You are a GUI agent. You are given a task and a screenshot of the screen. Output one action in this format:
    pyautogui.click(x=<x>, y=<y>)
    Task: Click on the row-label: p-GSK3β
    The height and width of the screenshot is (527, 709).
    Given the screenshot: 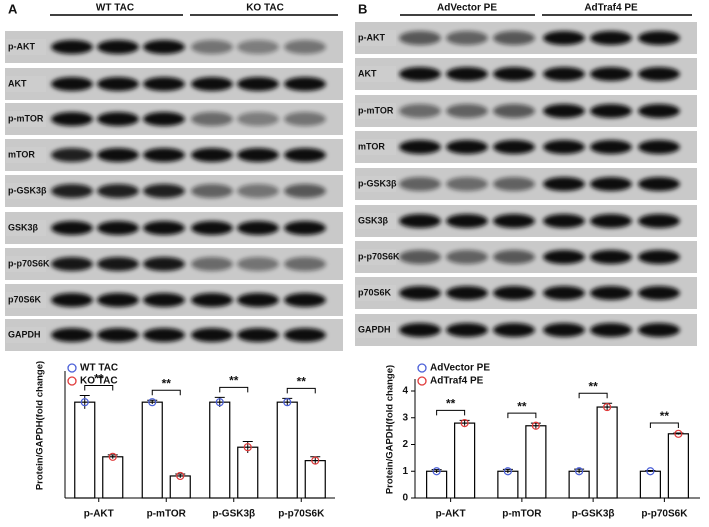 What is the action you would take?
    pyautogui.click(x=27, y=190)
    